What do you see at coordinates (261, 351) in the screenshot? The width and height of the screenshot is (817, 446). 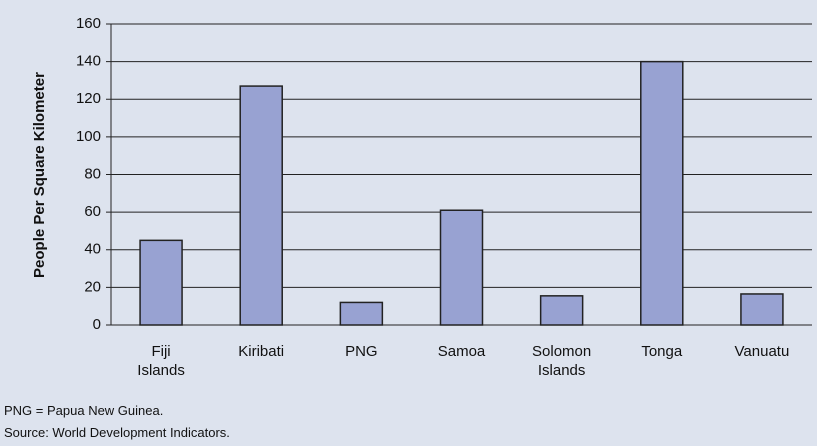 I see `x-tick-label: Kiribati` at bounding box center [261, 351].